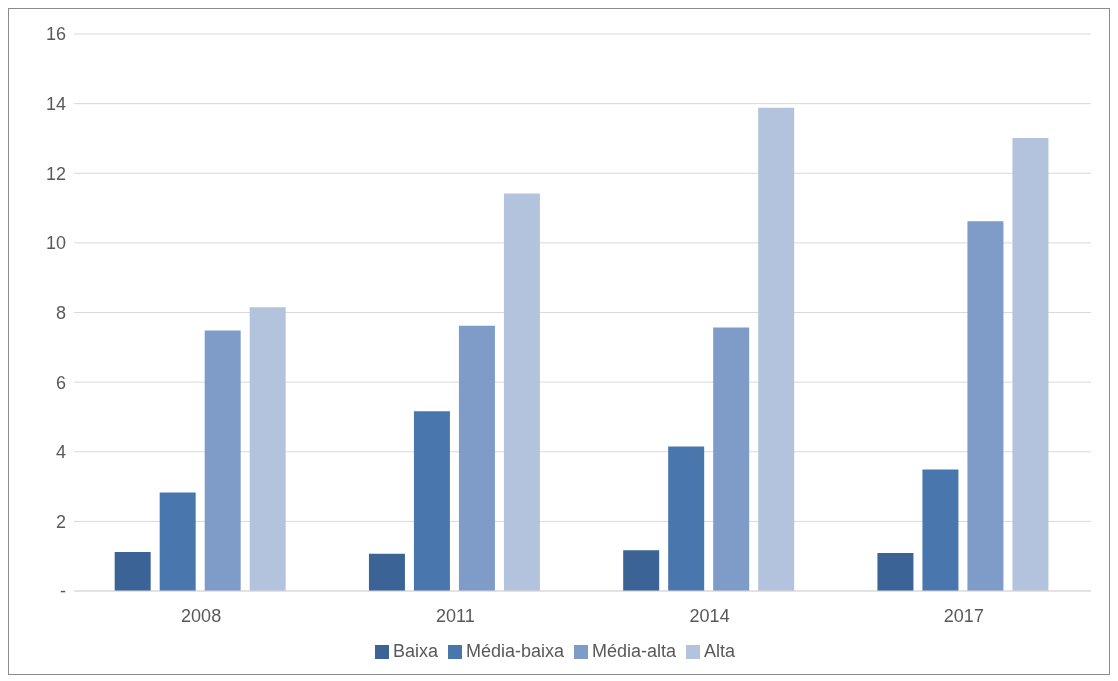  I want to click on y-tick-label: 12, so click(55, 173).